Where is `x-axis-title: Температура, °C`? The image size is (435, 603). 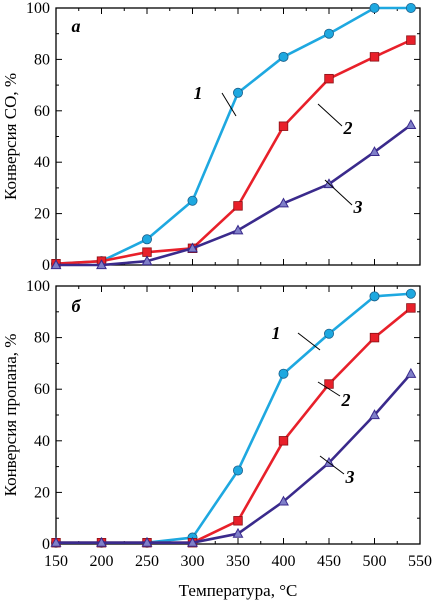
x-axis-title: Температура, °C is located at coordinates (238, 590).